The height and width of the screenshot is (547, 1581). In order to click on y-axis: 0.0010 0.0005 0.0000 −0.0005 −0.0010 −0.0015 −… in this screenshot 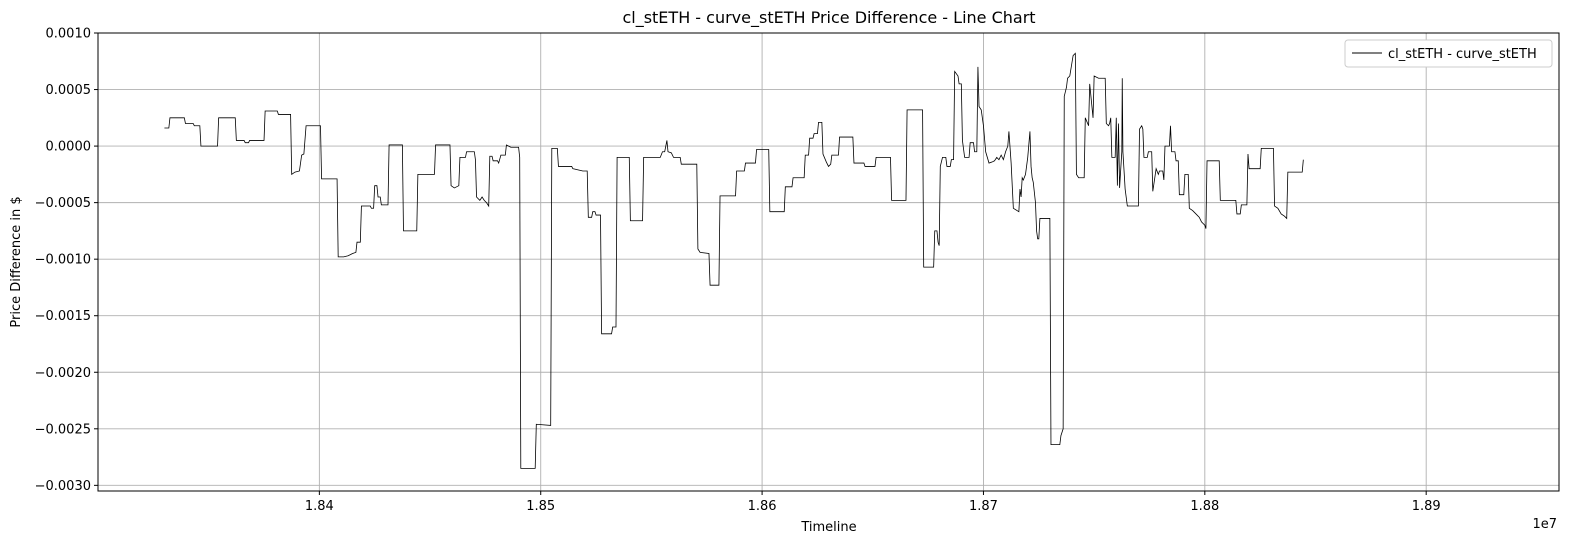, I will do `click(66, 260)`.